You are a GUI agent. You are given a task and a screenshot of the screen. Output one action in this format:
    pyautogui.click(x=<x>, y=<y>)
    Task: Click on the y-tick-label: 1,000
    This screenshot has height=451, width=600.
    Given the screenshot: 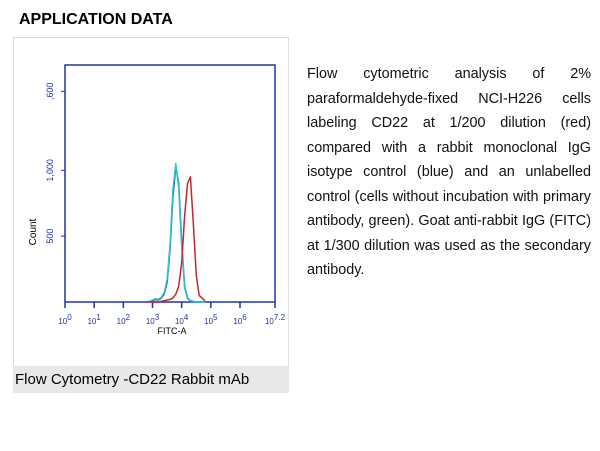 What is the action you would take?
    pyautogui.click(x=50, y=170)
    